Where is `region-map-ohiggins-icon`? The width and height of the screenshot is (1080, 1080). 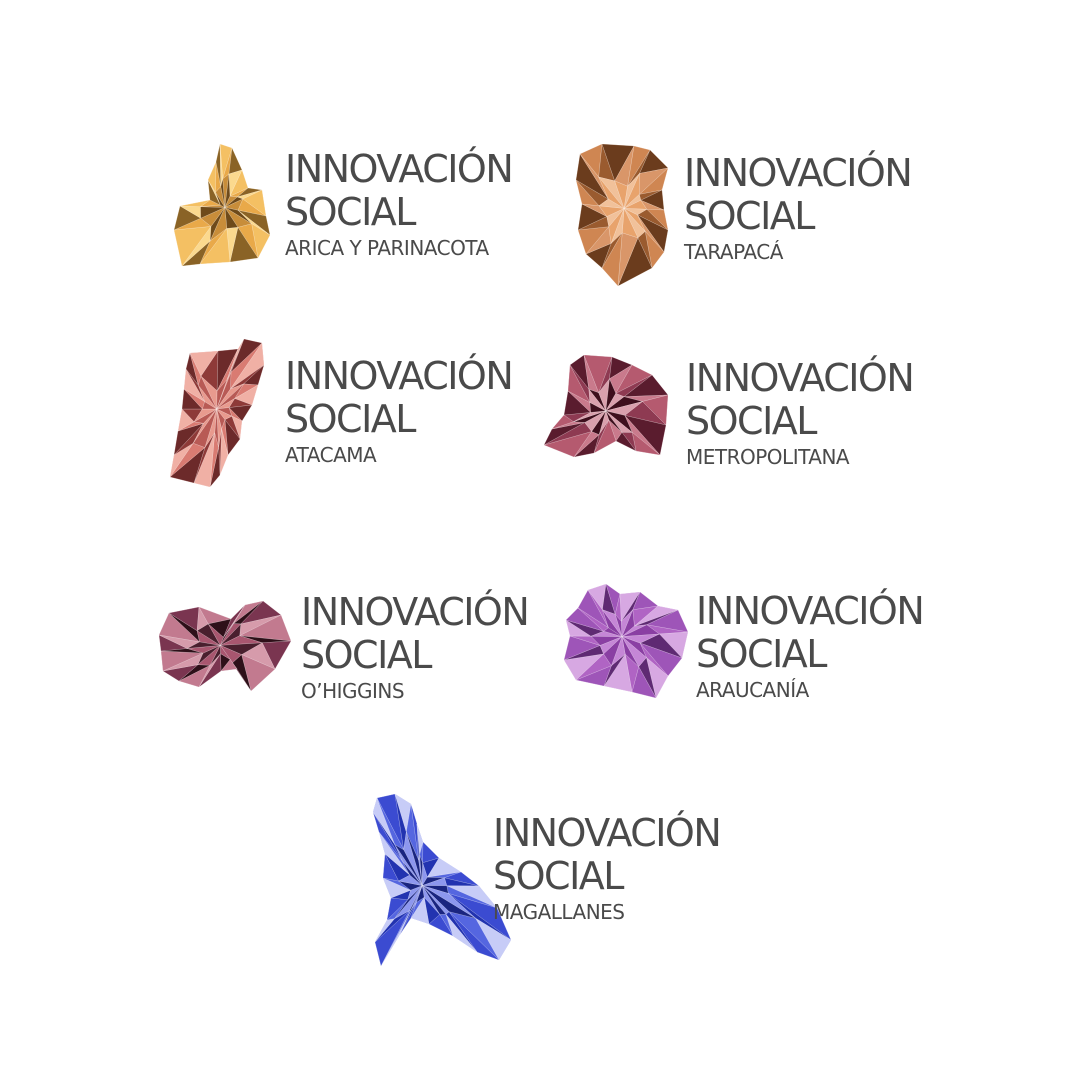
region-map-ohiggins-icon is located at coordinates (225, 646).